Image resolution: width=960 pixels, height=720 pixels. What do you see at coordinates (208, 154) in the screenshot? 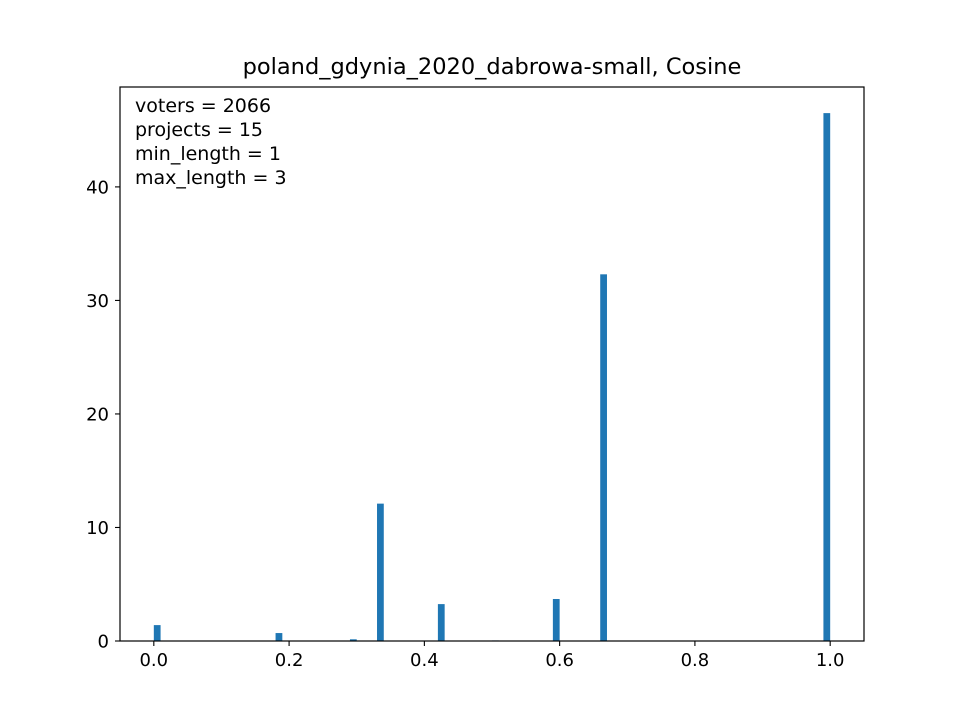
I see `annotation-min-length: min_length = 1` at bounding box center [208, 154].